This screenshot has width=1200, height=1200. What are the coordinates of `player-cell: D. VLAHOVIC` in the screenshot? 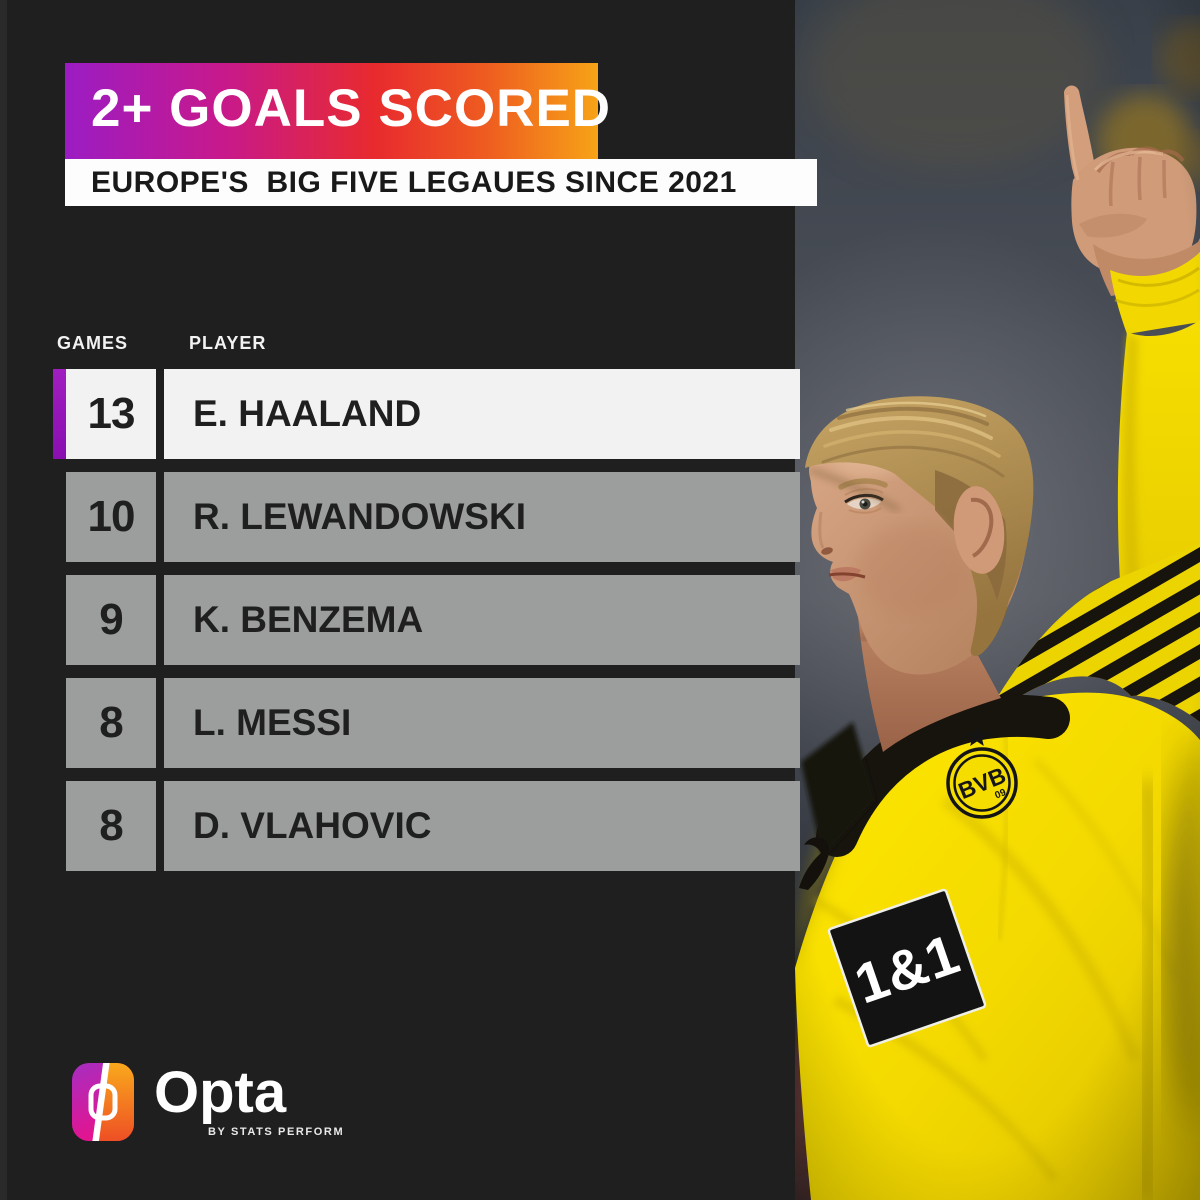 It's located at (482, 826).